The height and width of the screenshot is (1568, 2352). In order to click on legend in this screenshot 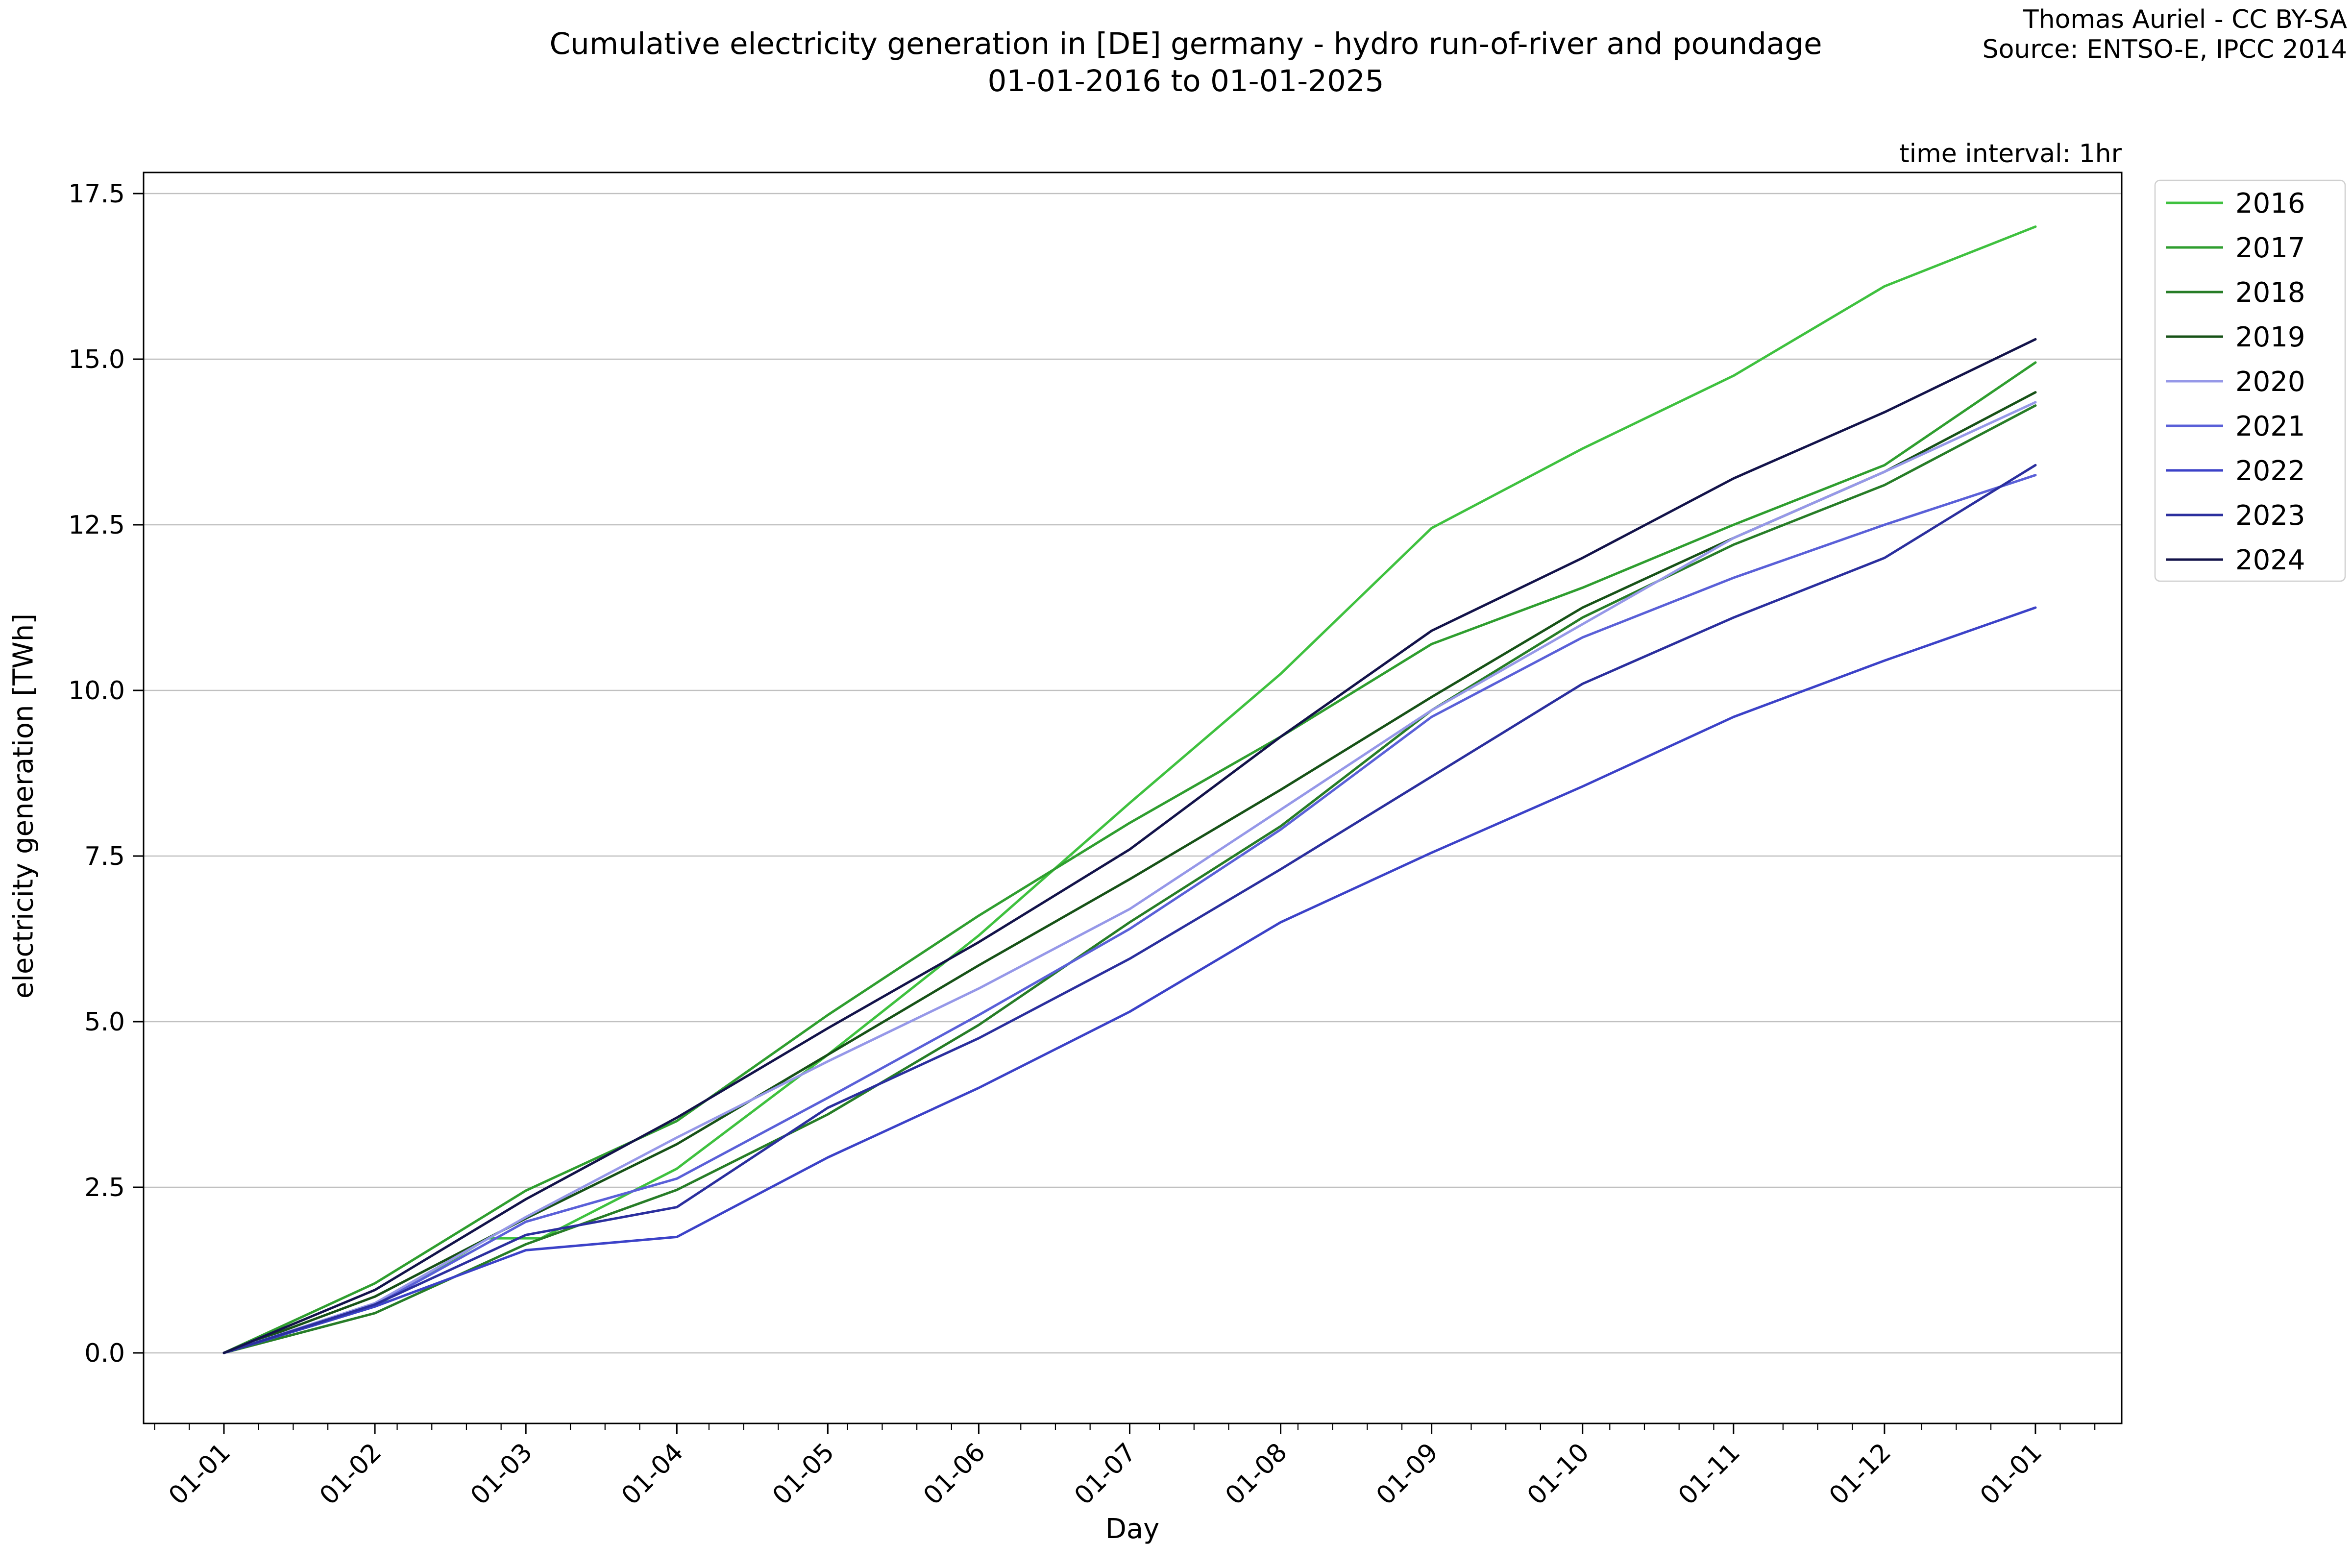, I will do `click(2250, 380)`.